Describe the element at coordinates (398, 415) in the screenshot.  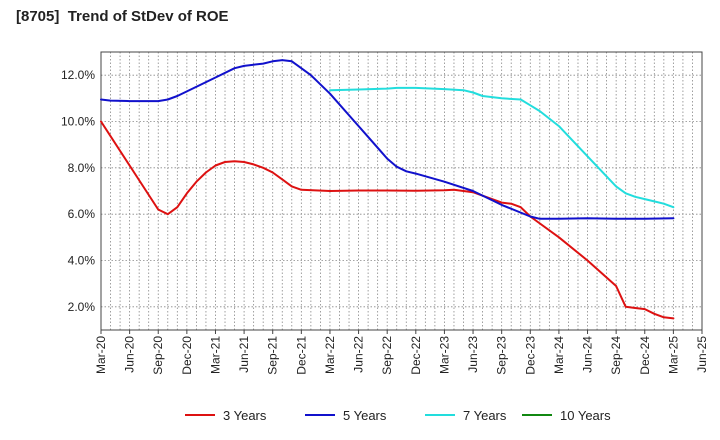
I see `legend: 3 Years 5 Years 7 Years 10 Years` at that location.